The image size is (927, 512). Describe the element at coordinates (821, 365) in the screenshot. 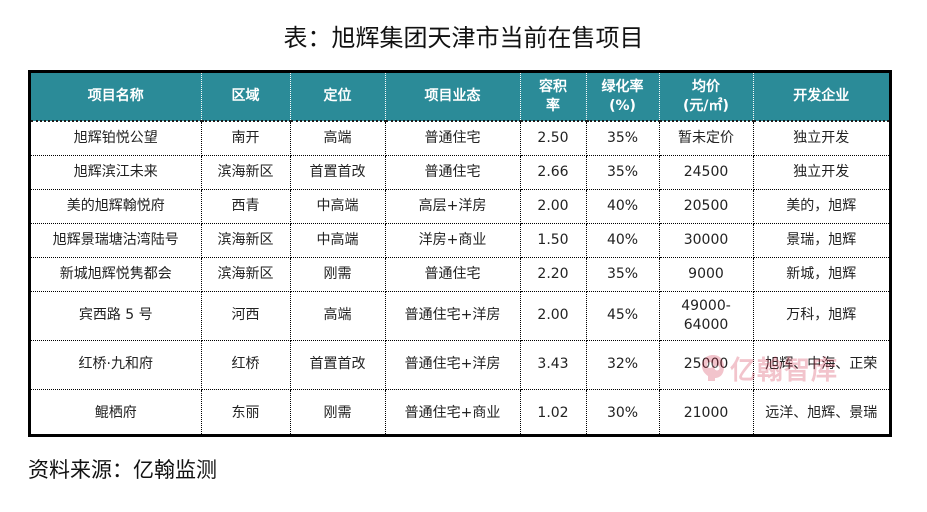

I see `cell-developer: 旭辉、中海、正荣` at that location.